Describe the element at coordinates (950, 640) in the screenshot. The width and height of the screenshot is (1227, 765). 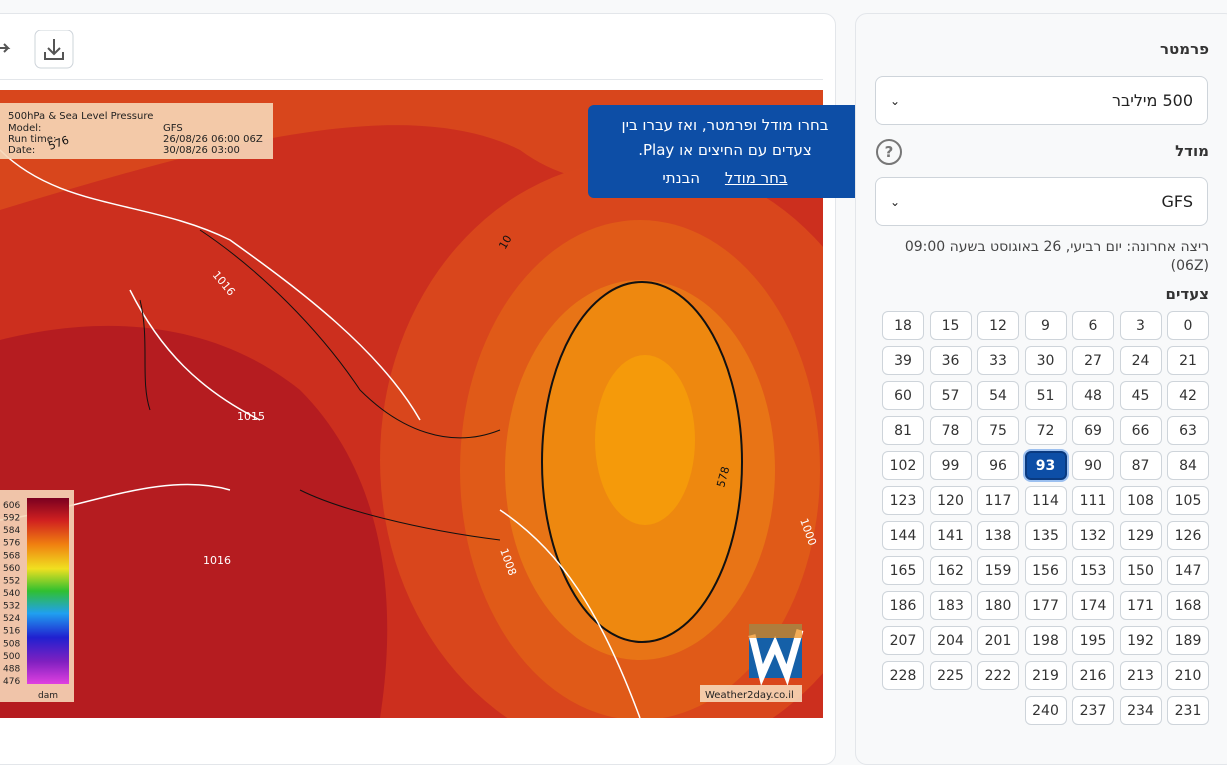
I see `step-button: 204` at that location.